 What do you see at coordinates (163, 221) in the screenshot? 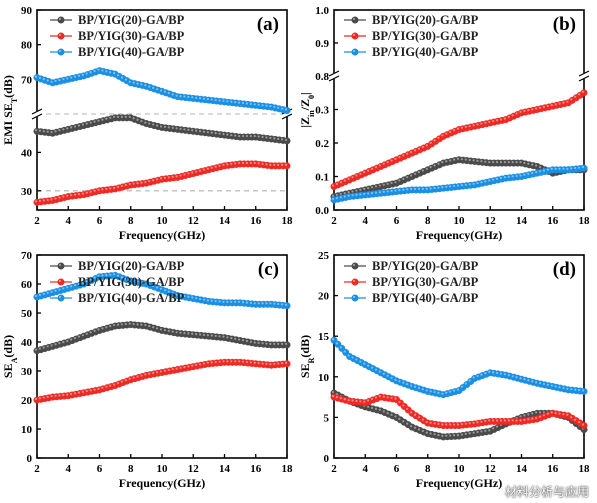
I see `x-tick-label-a-4: 10` at bounding box center [163, 221].